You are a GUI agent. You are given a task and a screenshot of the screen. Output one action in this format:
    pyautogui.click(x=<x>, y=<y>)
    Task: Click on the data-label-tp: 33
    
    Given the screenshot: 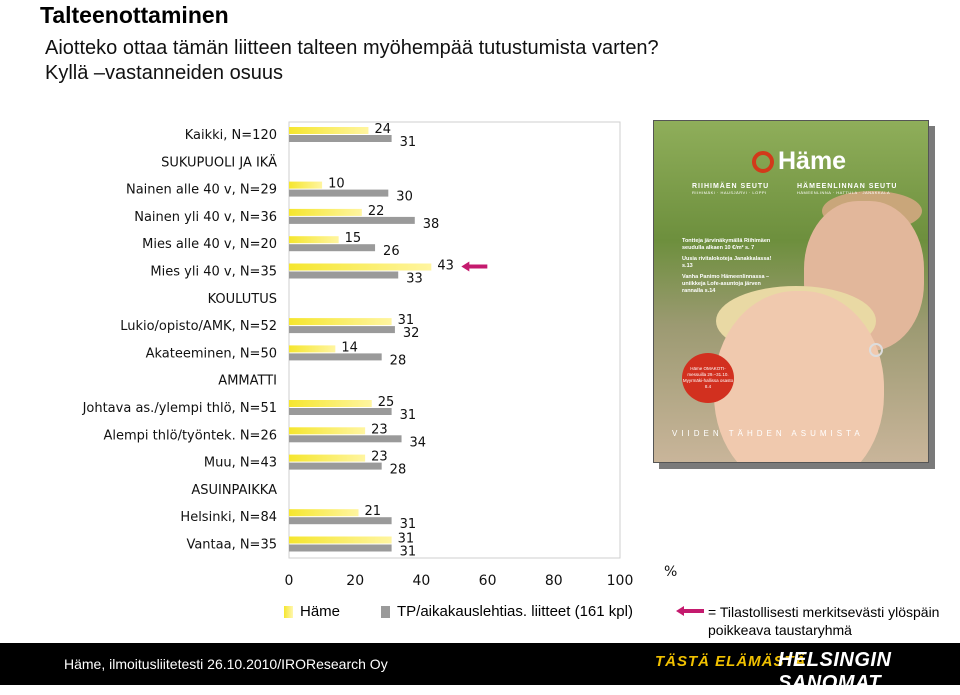 What is the action you would take?
    pyautogui.click(x=414, y=279)
    